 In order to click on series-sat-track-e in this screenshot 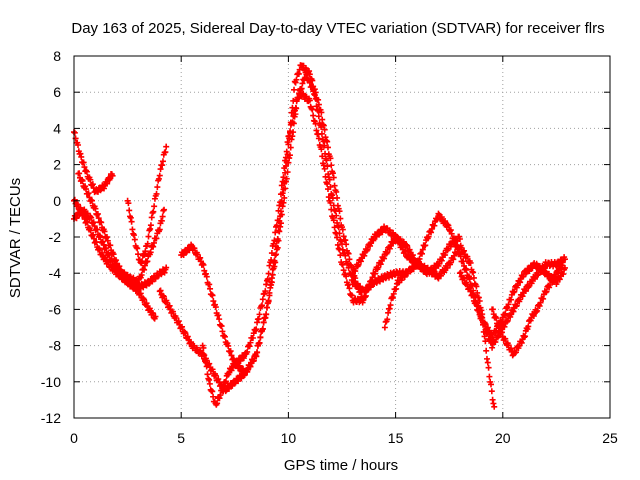, I will do `click(117, 246)`.